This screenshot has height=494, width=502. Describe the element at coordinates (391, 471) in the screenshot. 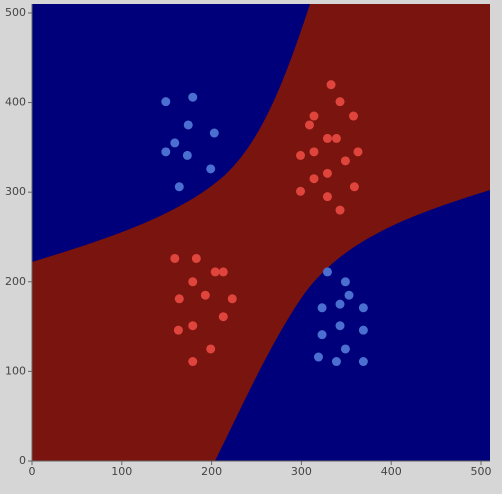

I see `x-tick-label: 400` at that location.